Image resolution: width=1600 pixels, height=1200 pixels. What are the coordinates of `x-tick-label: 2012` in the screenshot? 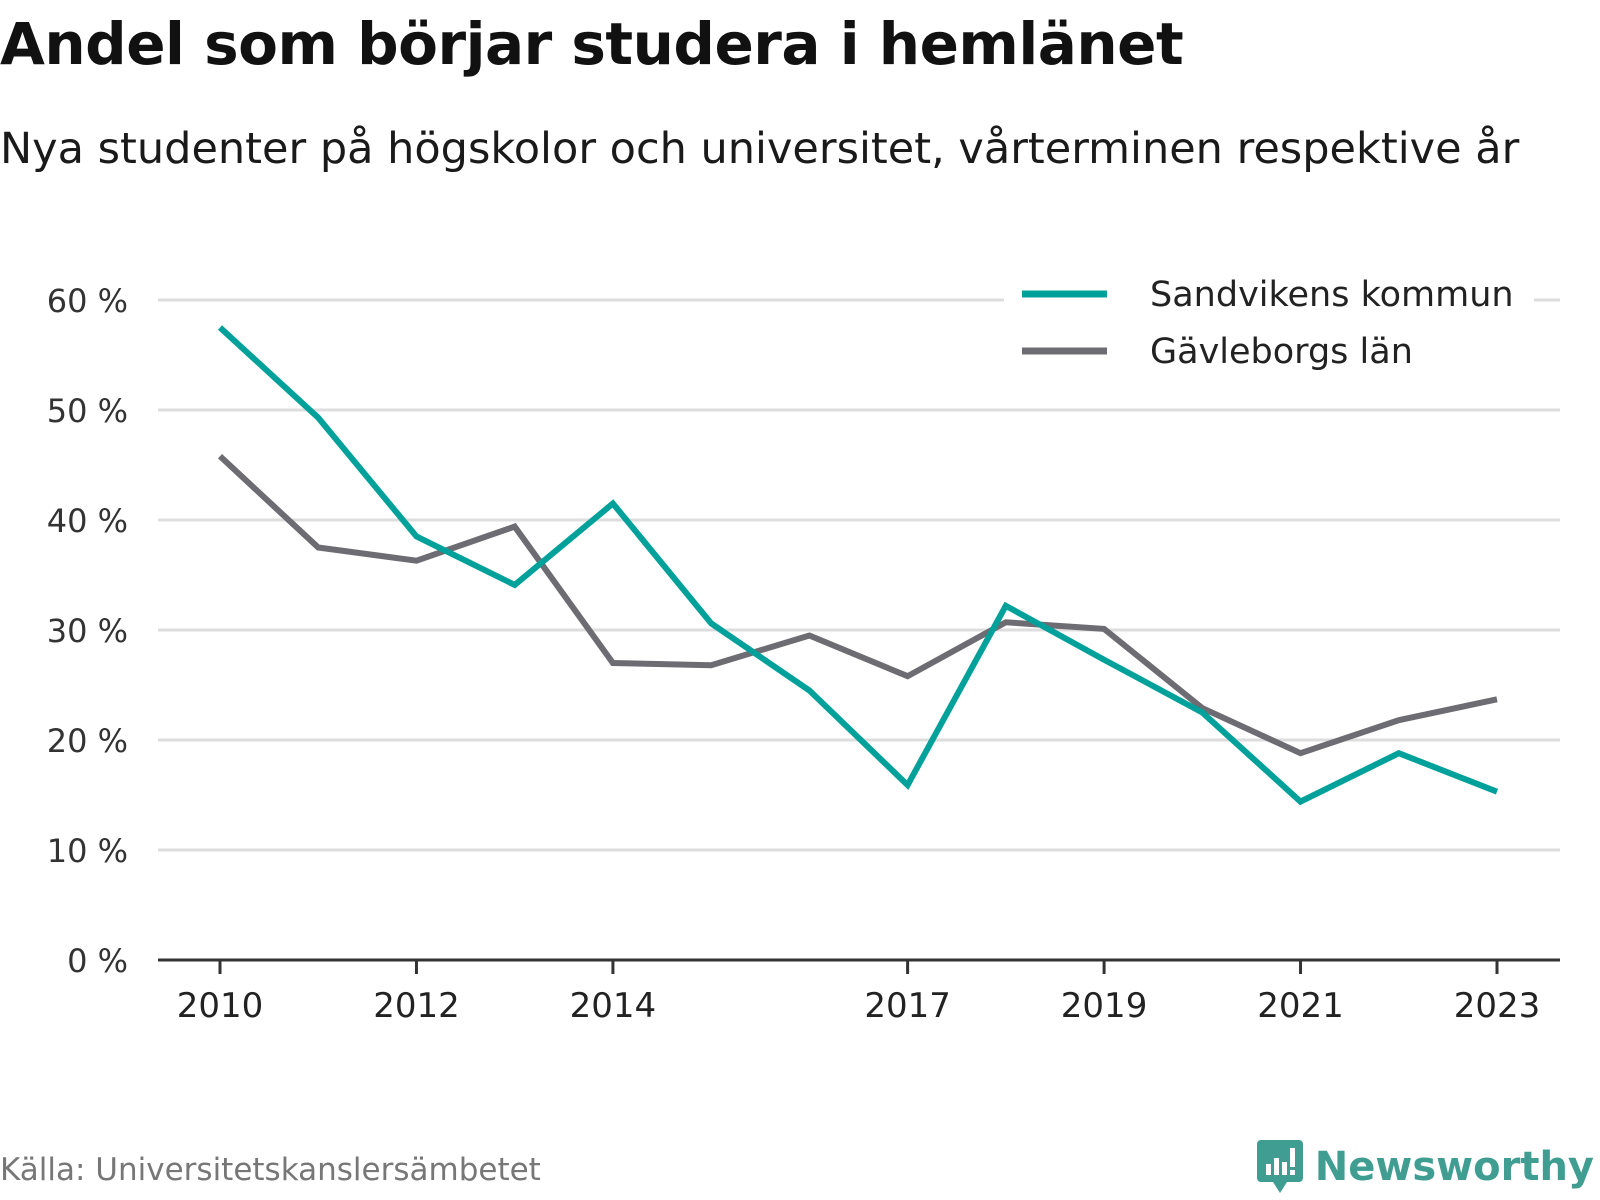 It's located at (416, 1006).